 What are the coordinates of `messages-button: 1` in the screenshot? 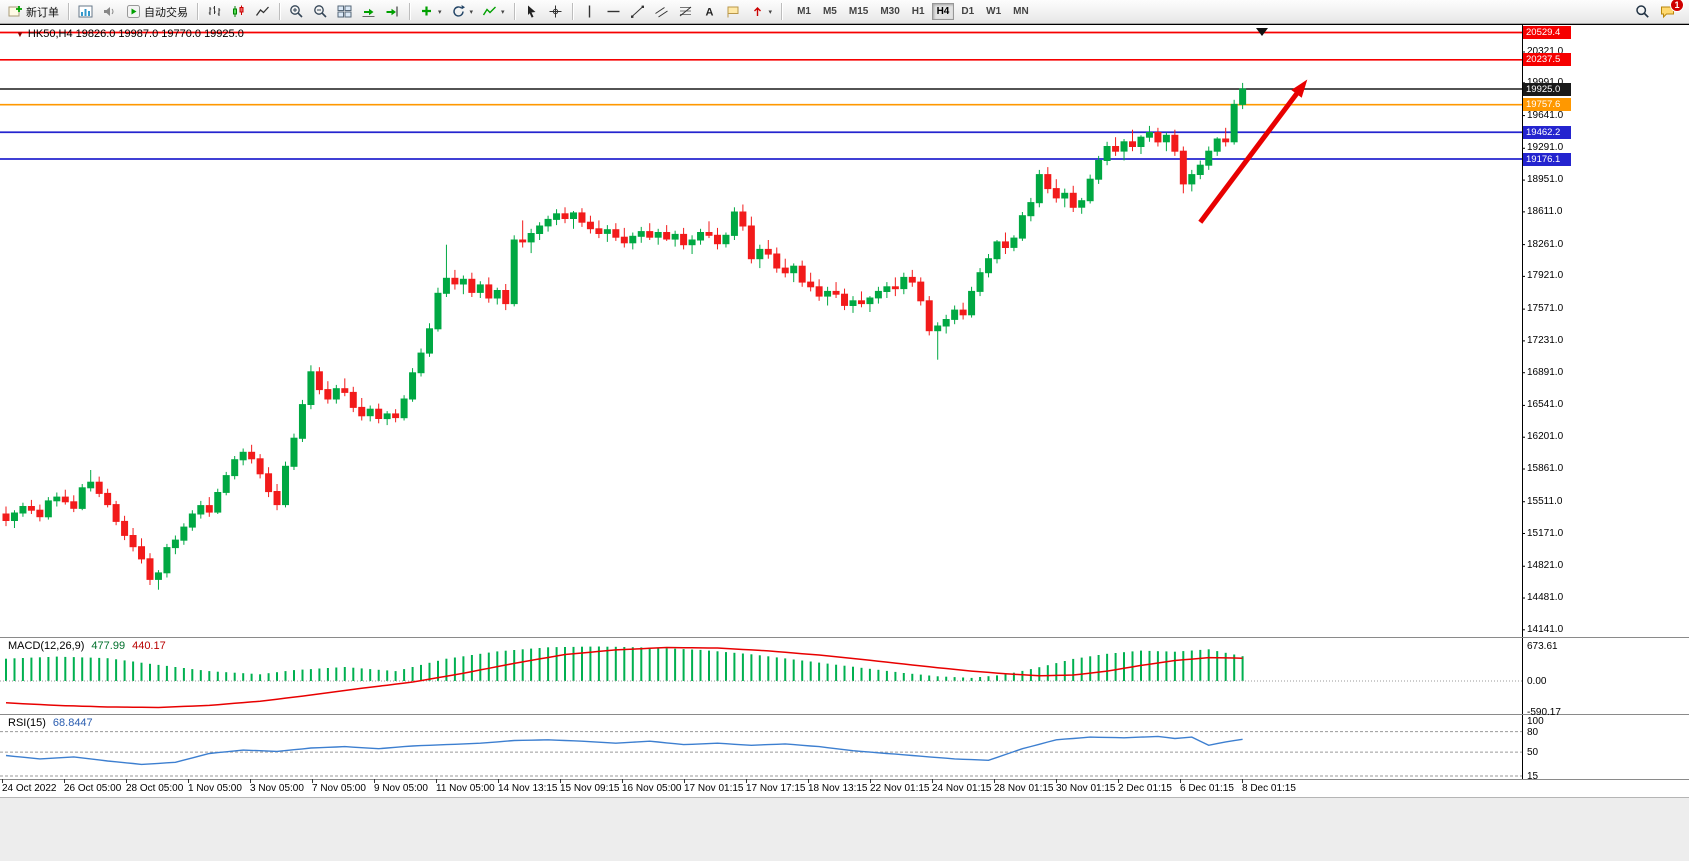 It's located at (1670, 11).